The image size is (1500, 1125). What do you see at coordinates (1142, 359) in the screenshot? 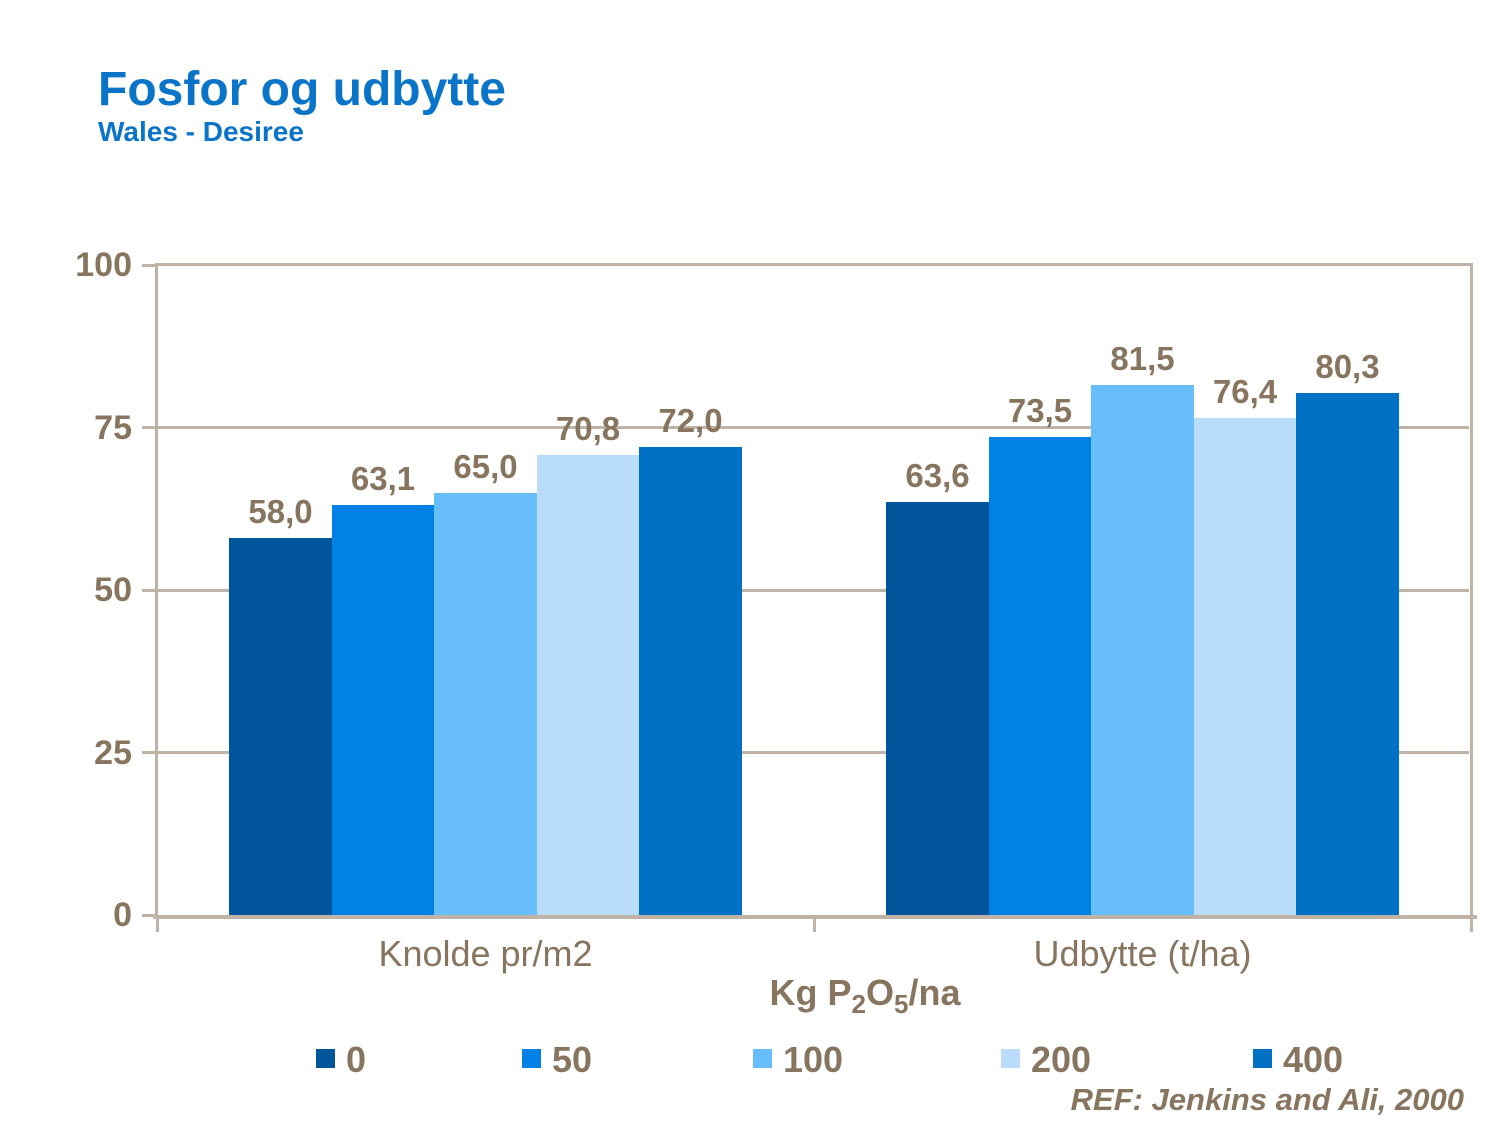
I see `bar-value-label: 81,5` at bounding box center [1142, 359].